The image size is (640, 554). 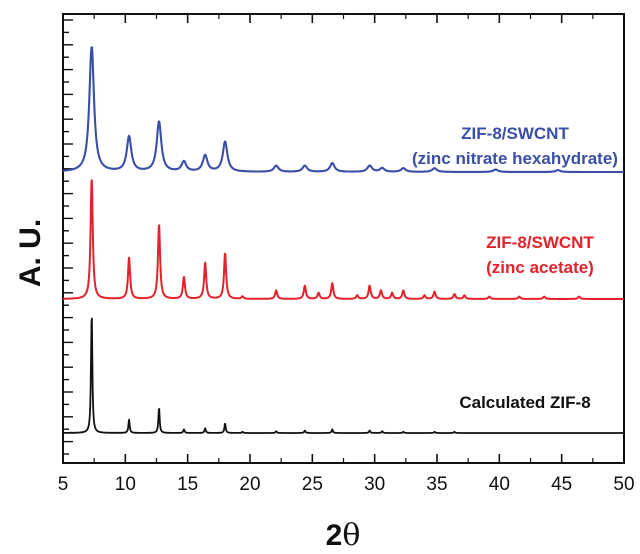 I want to click on y-axis-ticks, so click(x=68, y=237).